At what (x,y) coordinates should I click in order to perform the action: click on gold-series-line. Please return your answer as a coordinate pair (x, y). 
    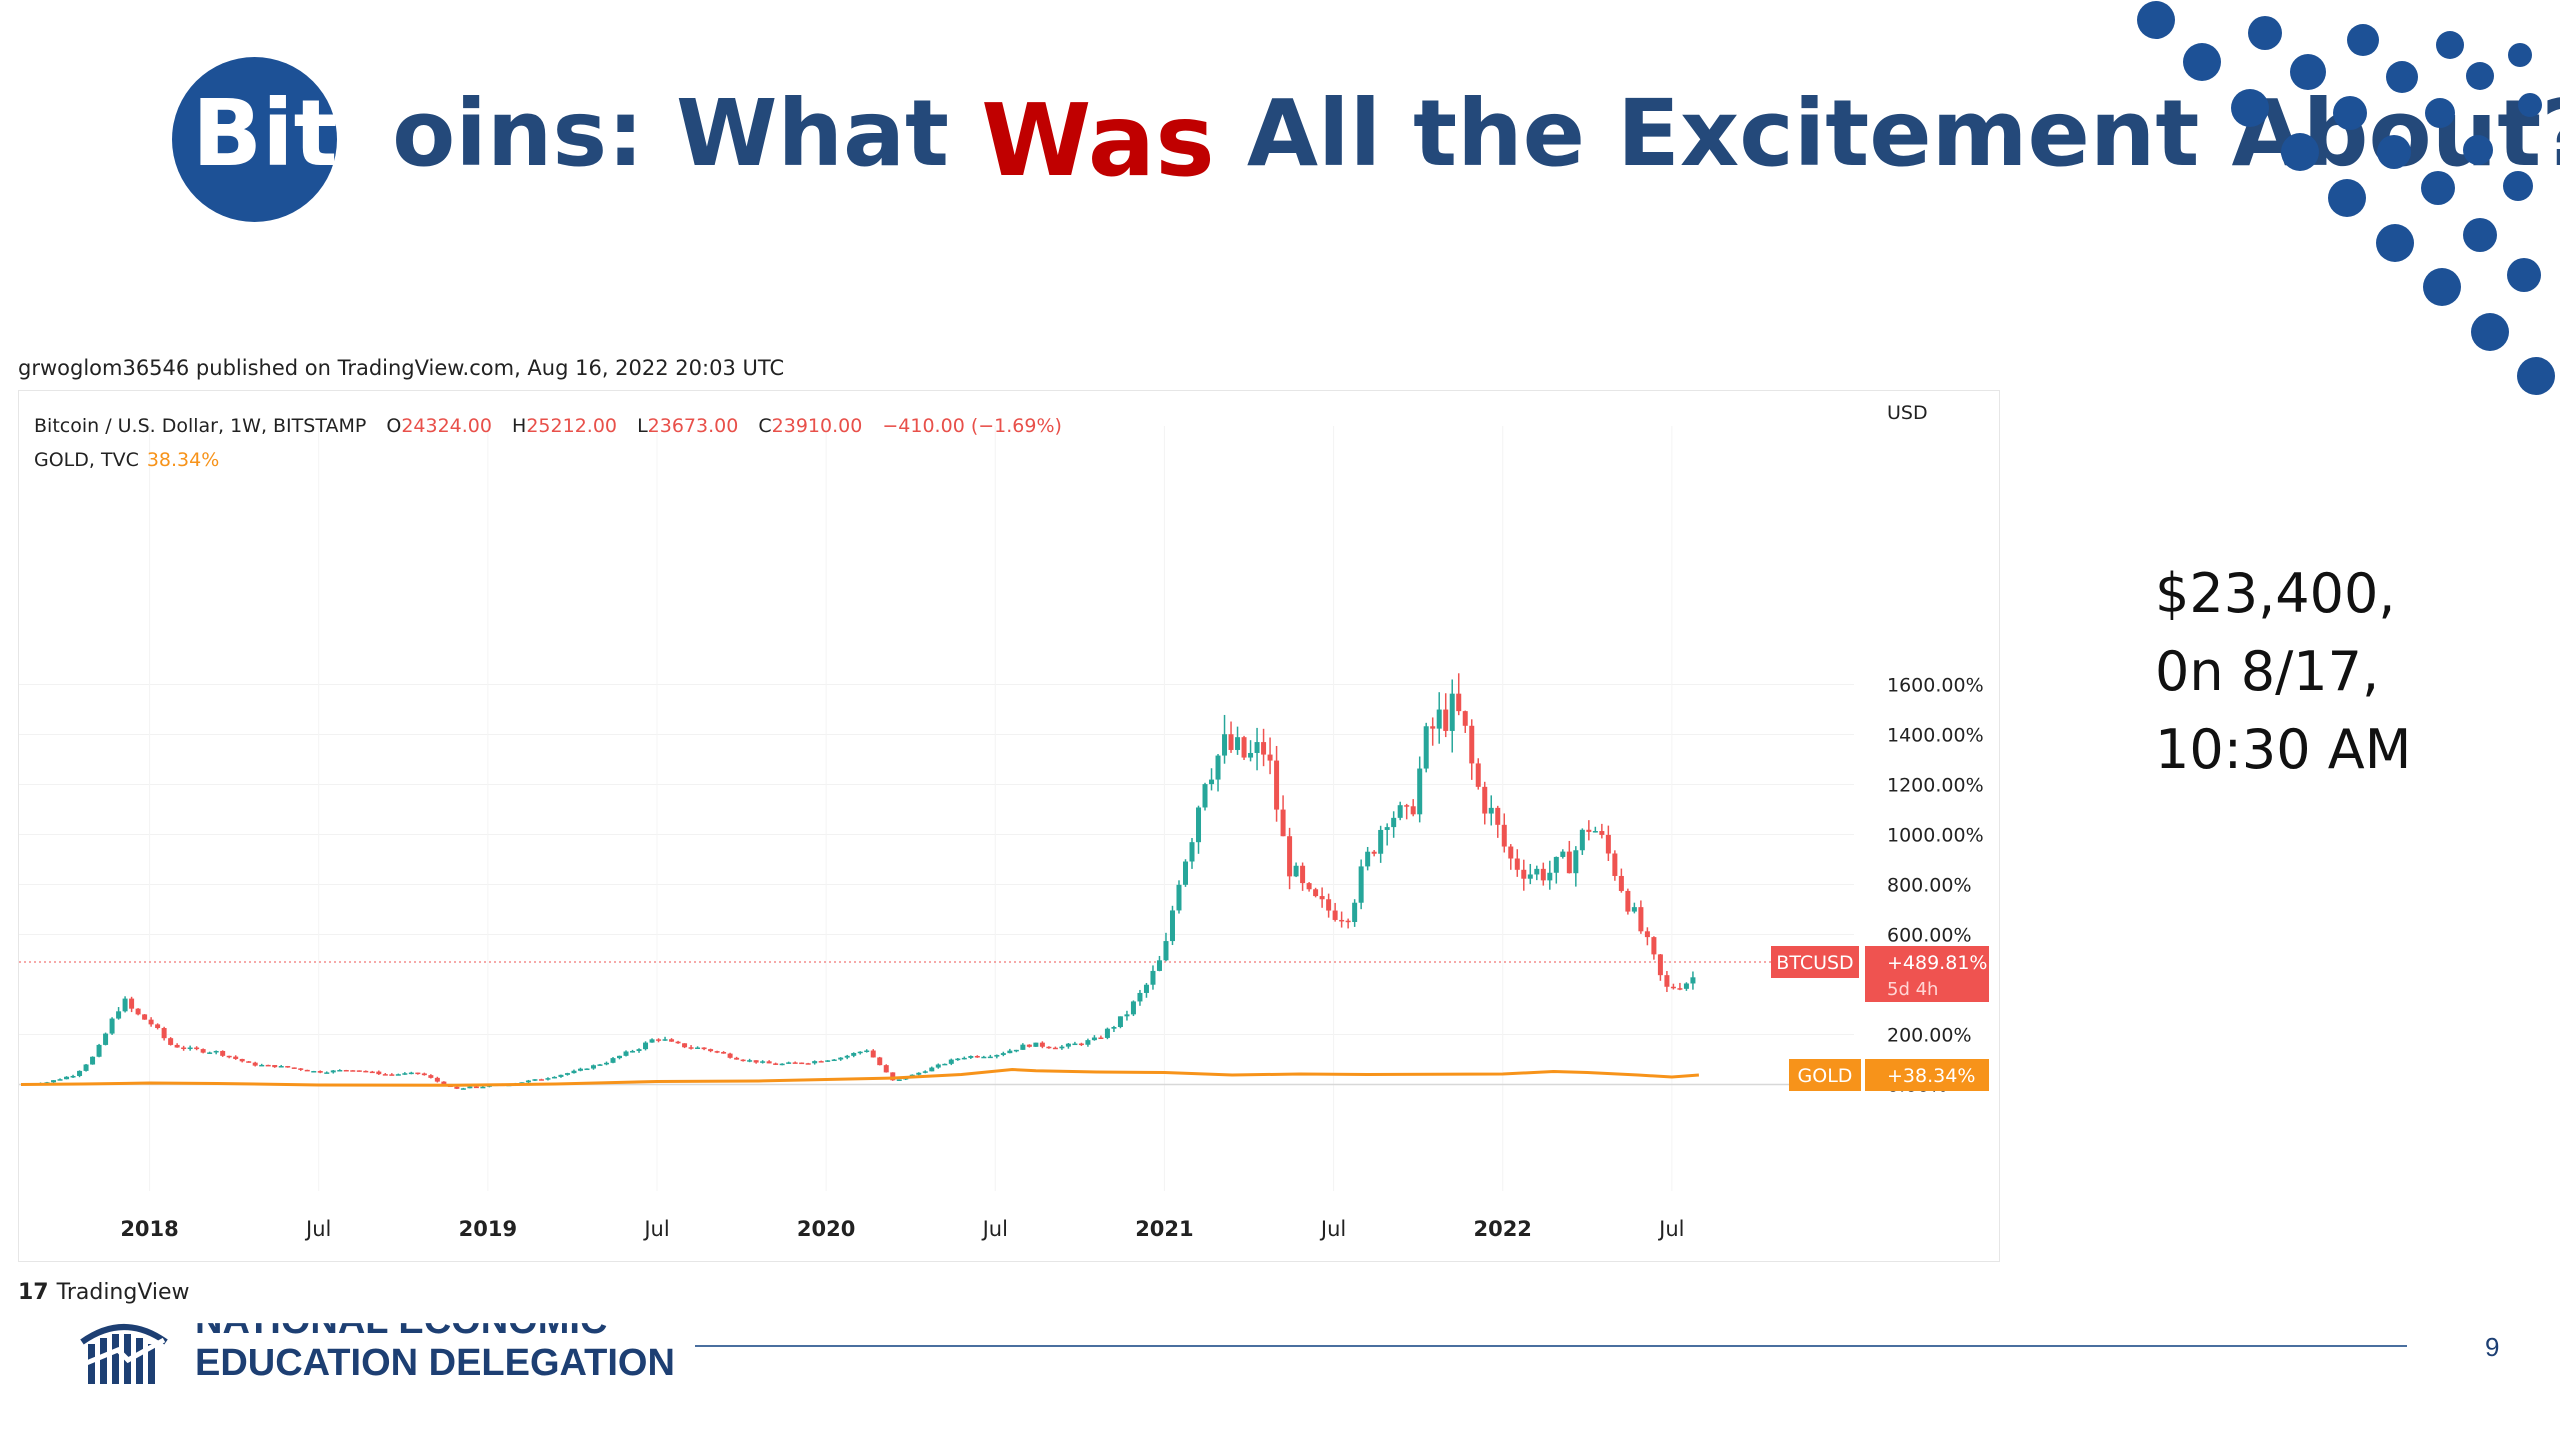
    Looking at the image, I should click on (860, 1077).